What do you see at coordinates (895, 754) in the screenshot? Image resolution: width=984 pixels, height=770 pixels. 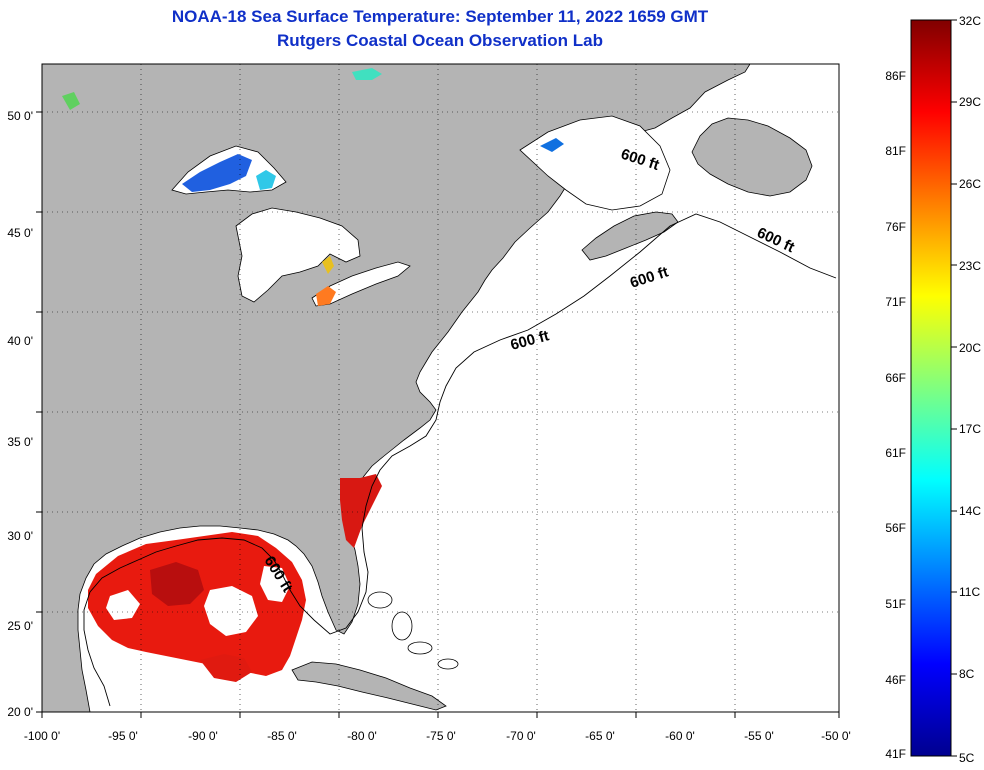 I see `fahrenheit-label: 41F` at bounding box center [895, 754].